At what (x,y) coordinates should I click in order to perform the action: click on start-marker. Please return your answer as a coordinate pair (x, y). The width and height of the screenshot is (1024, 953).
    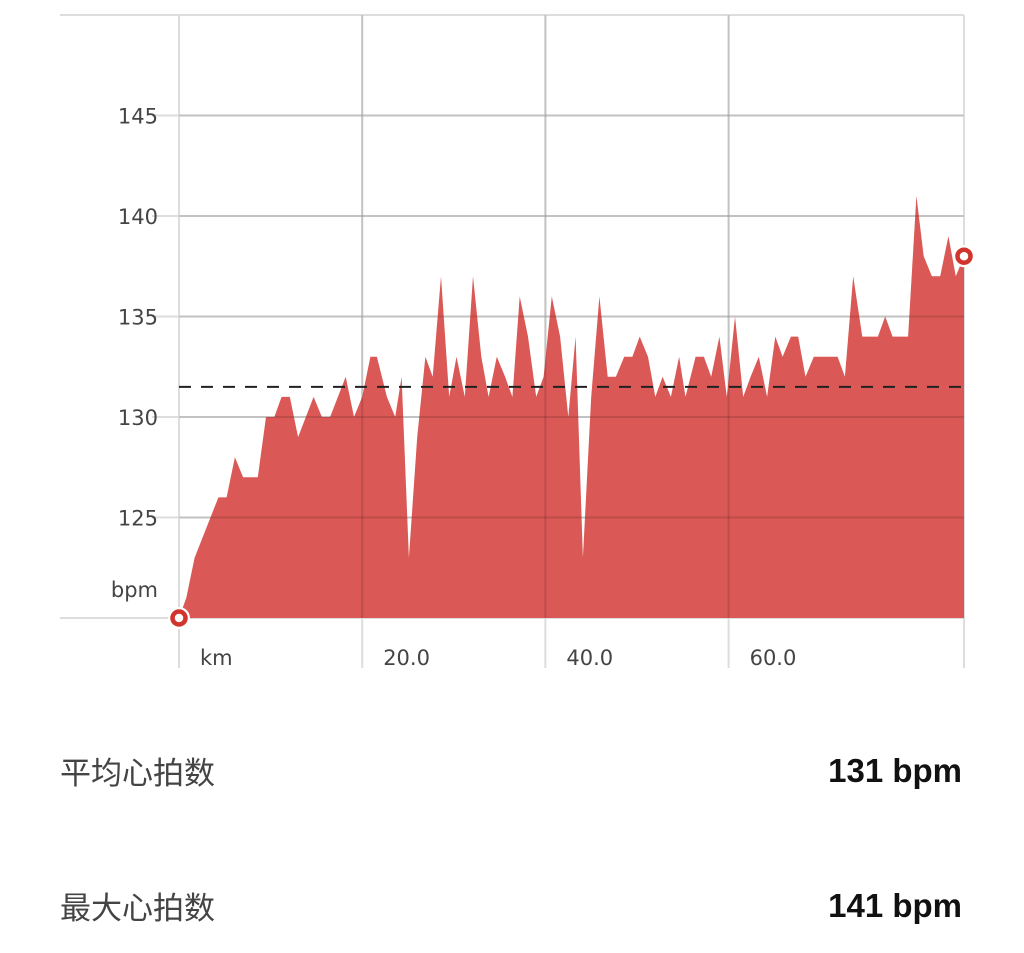
    Looking at the image, I should click on (179, 618).